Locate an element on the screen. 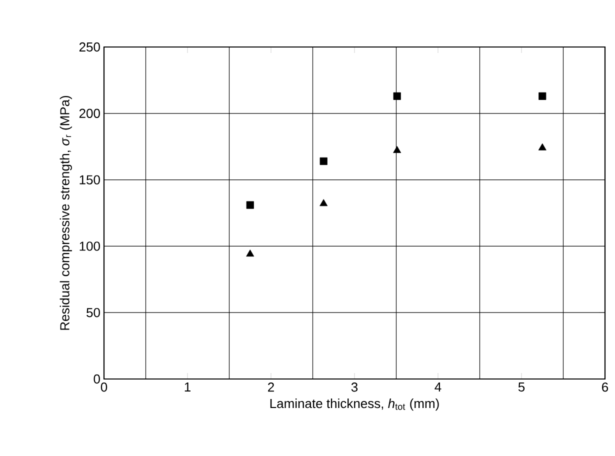 Image resolution: width=615 pixels, height=456 pixels. x-tick-label: 0 is located at coordinates (104, 387).